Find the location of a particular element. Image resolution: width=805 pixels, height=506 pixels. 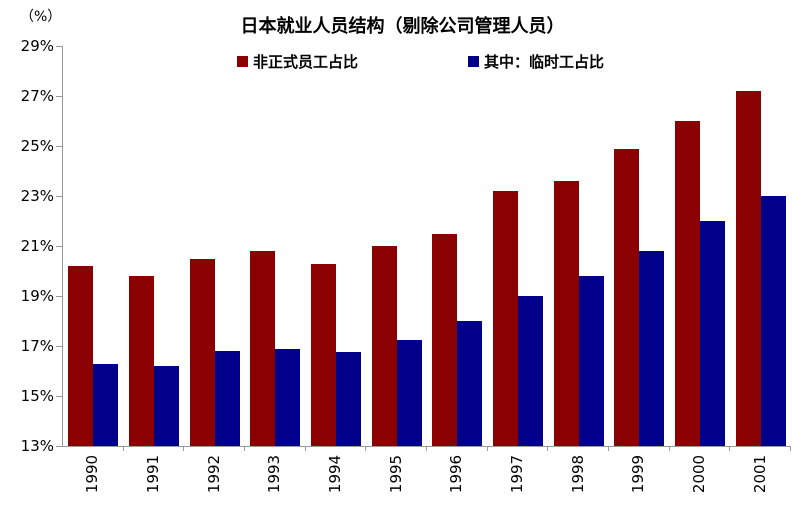

y-axis-tick-label: 19% is located at coordinates (37, 296).